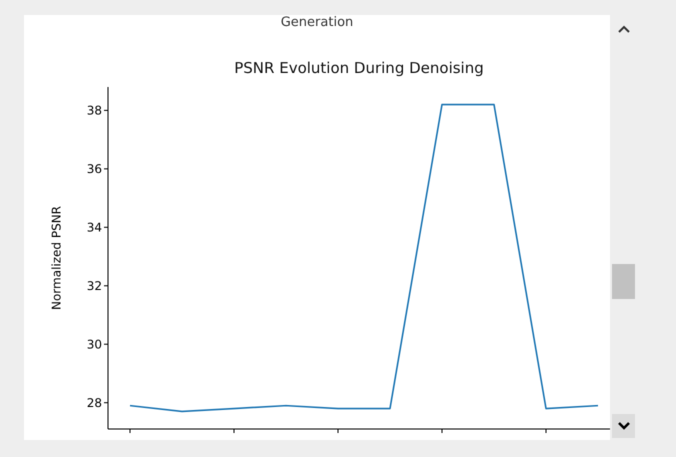  I want to click on text: Generation, so click(317, 22).